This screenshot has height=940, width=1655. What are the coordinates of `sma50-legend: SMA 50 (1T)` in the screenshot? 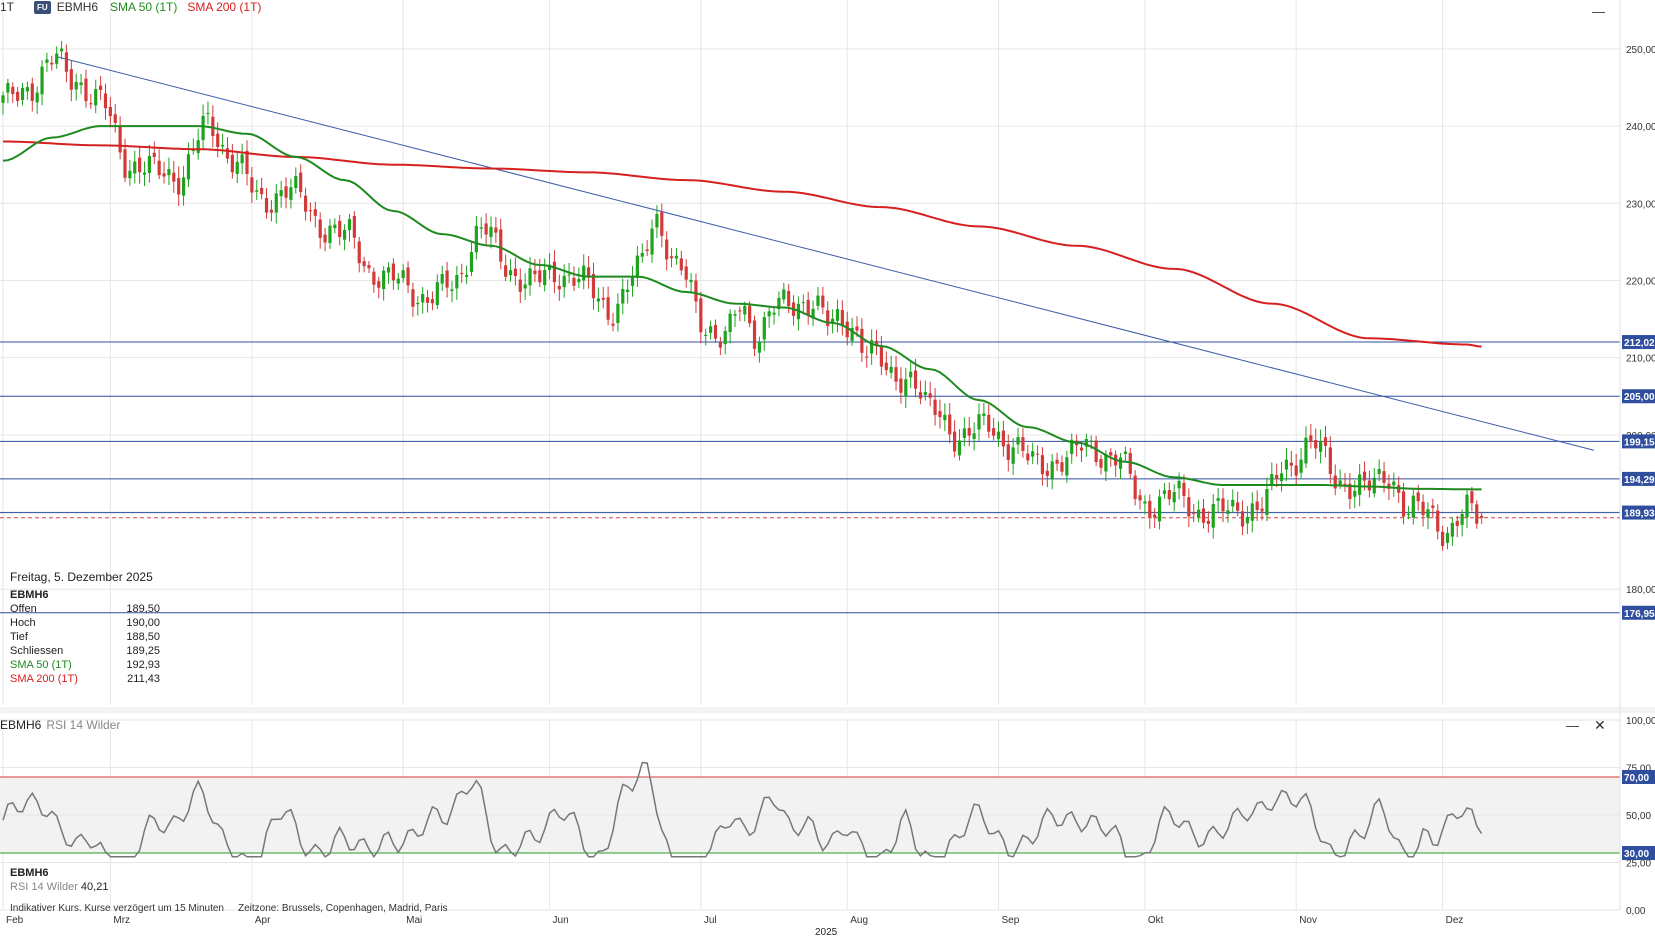 It's located at (144, 7).